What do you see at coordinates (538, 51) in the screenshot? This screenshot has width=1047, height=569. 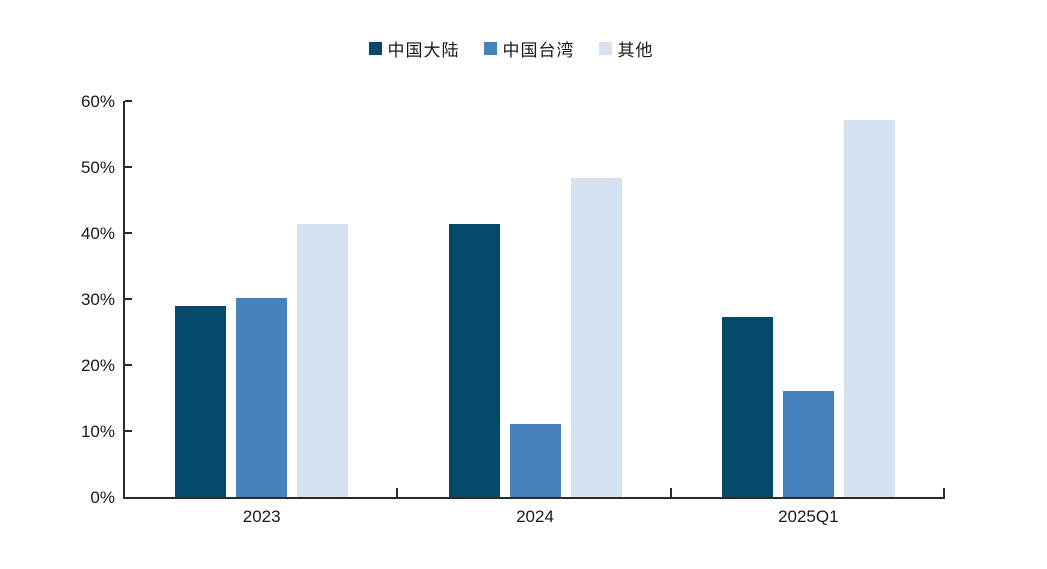 I see `legend-label: 中国台湾` at bounding box center [538, 51].